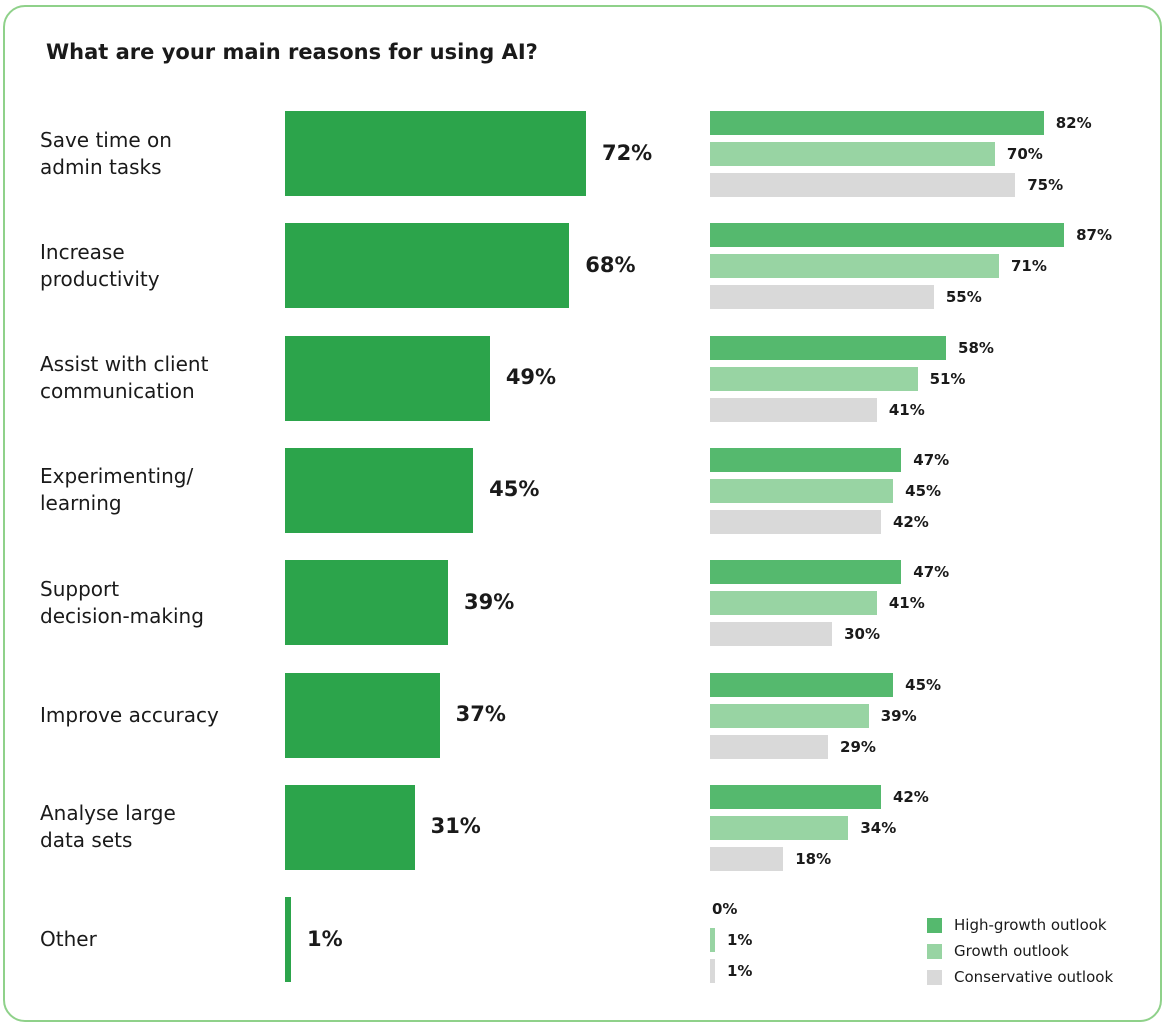 The width and height of the screenshot is (1172, 1032). What do you see at coordinates (963, 297) in the screenshot?
I see `series-value-label: 55%` at bounding box center [963, 297].